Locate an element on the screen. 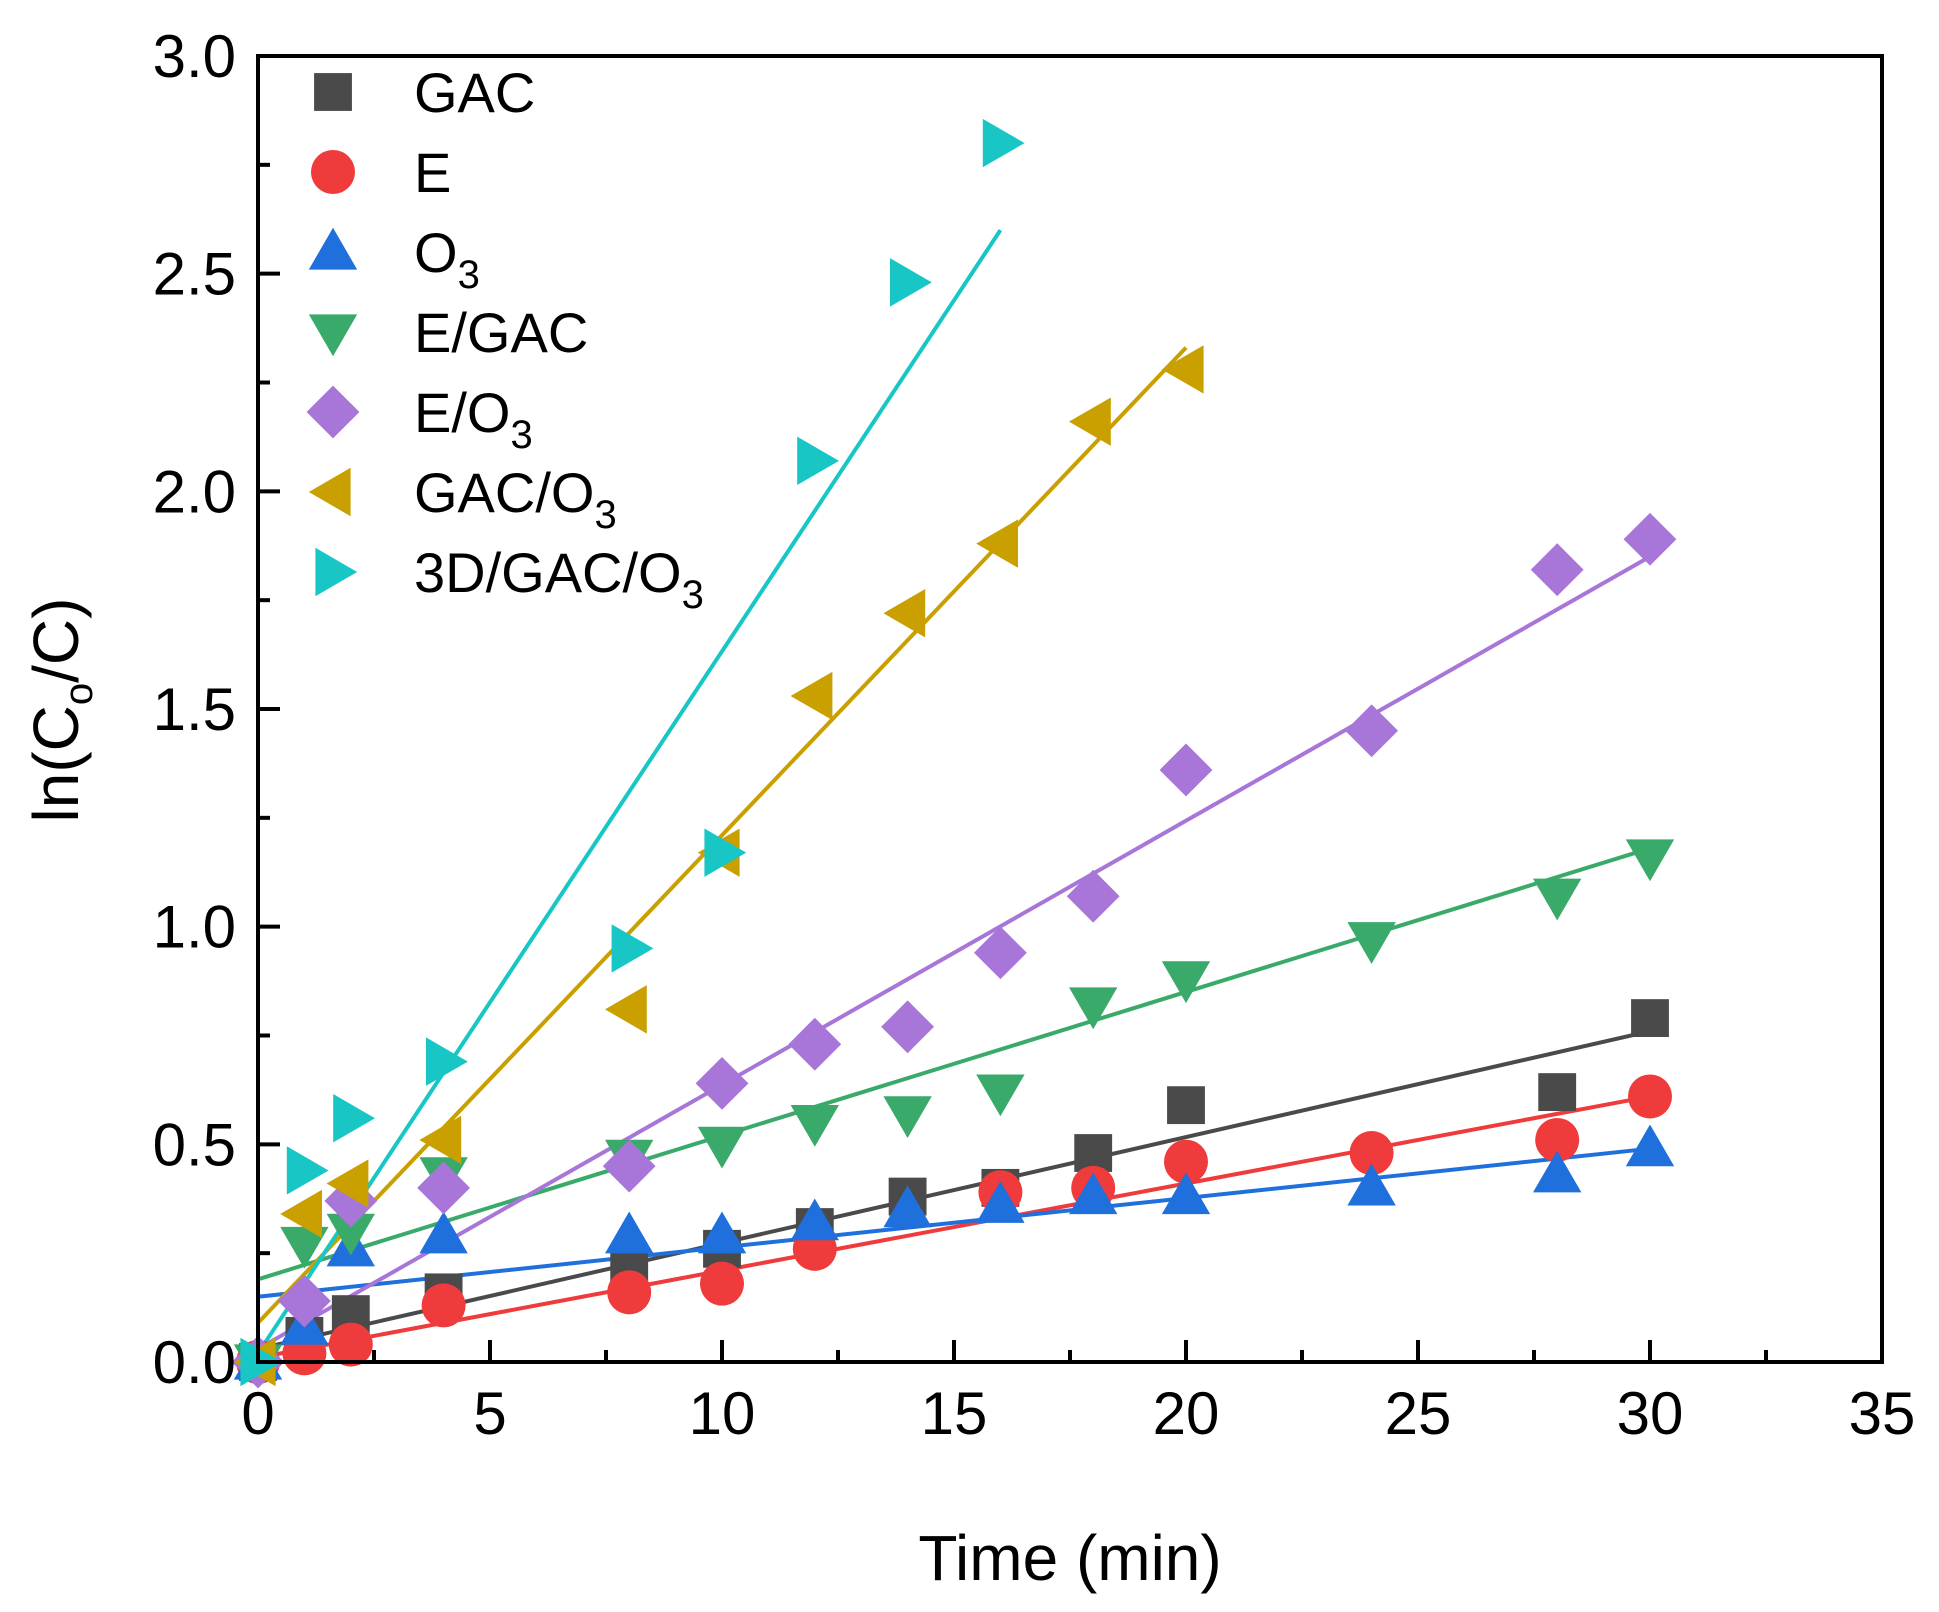  x-tick-label: 0 is located at coordinates (257, 1413).